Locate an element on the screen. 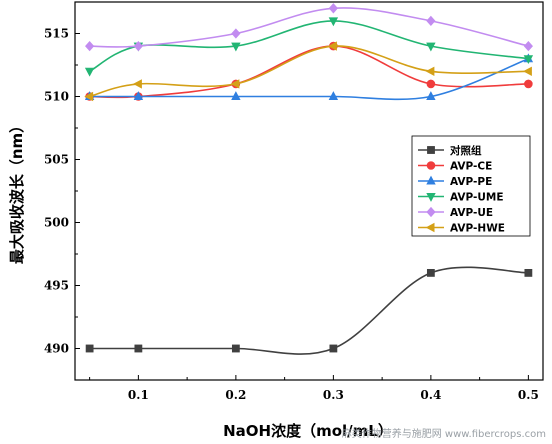 The image size is (552, 444). y-axis-title: 最大吸收波长（nm） is located at coordinates (17, 191).